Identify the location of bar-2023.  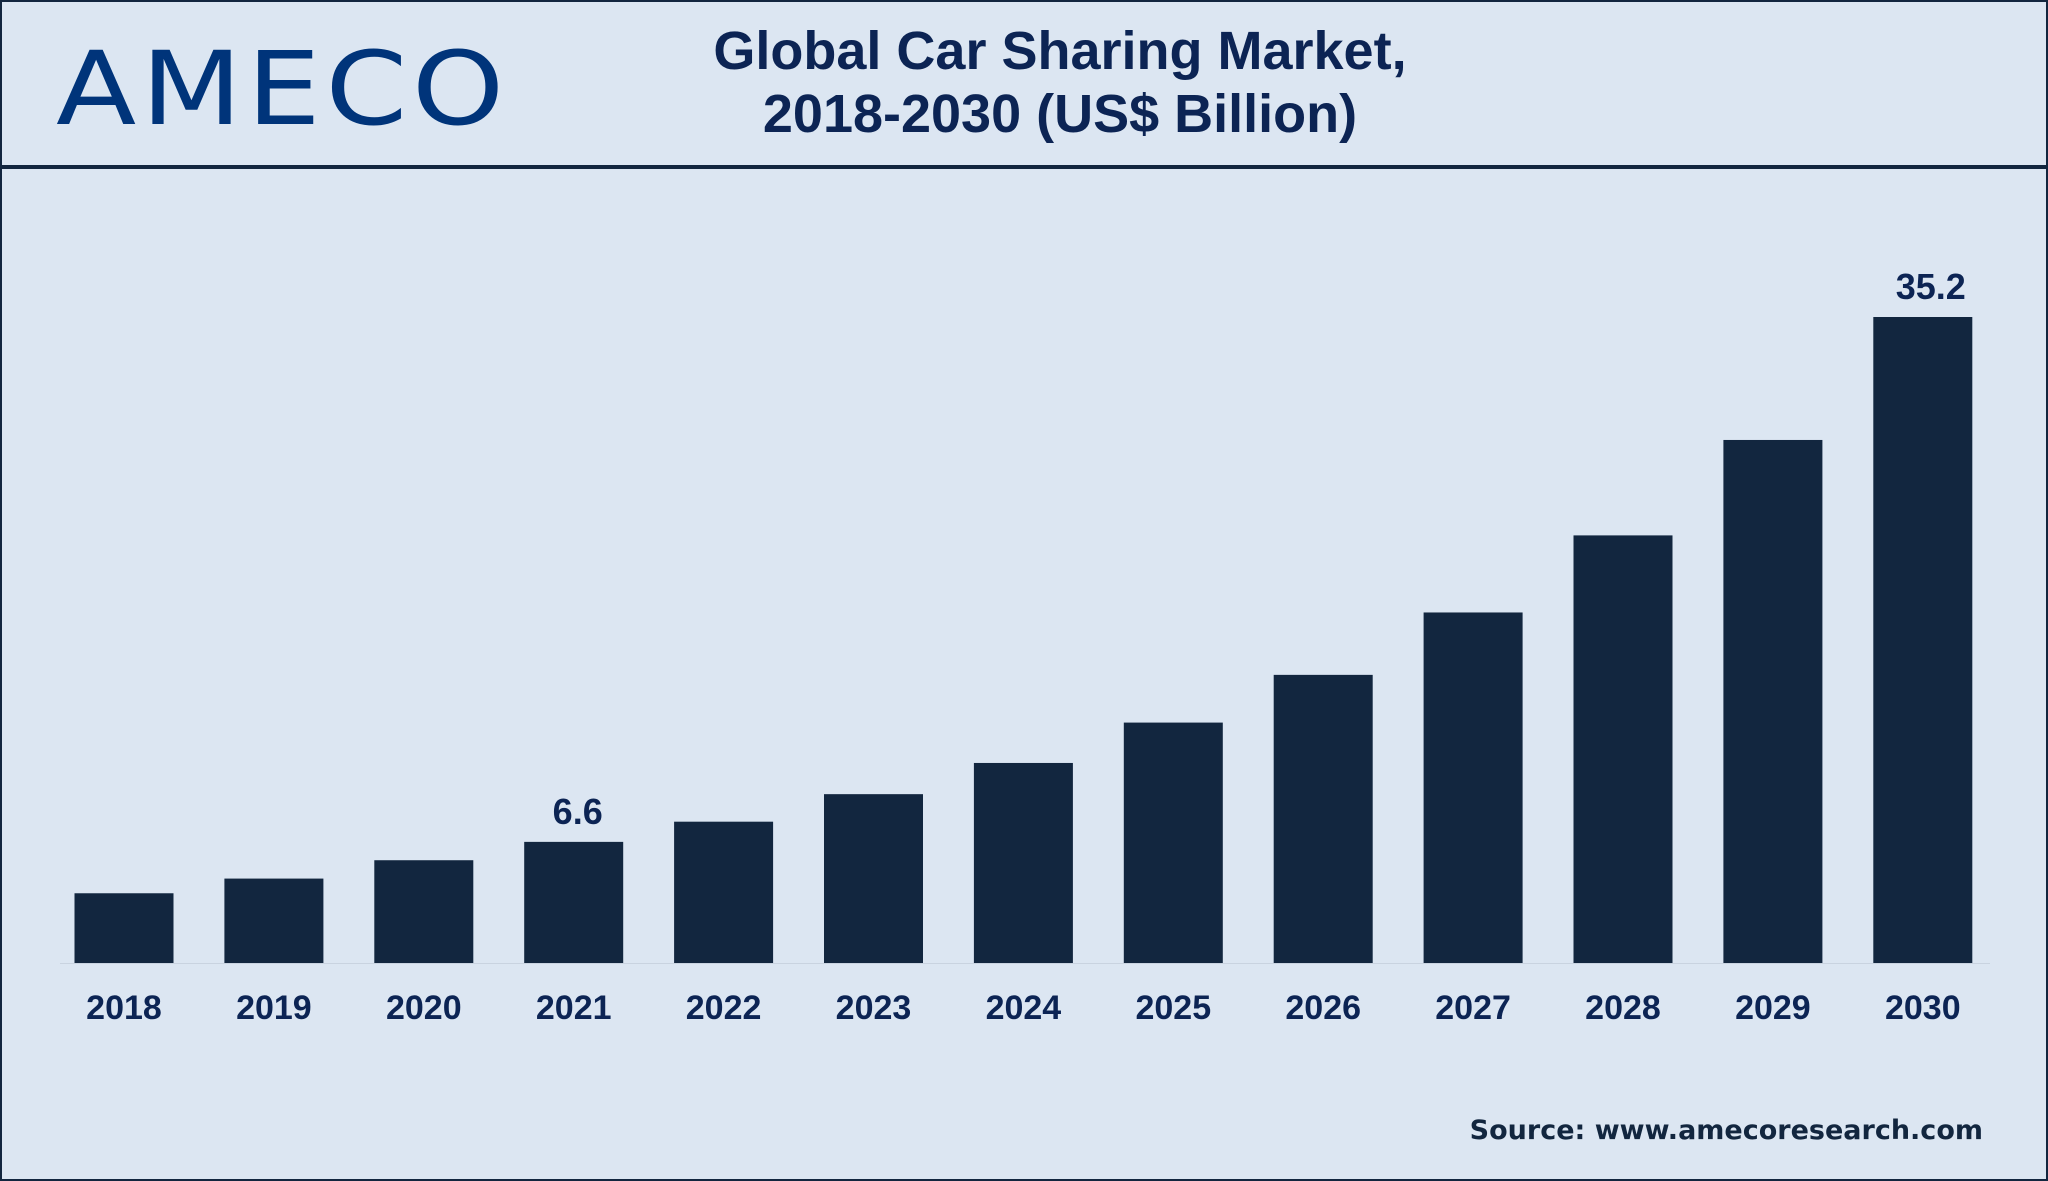
(873, 878).